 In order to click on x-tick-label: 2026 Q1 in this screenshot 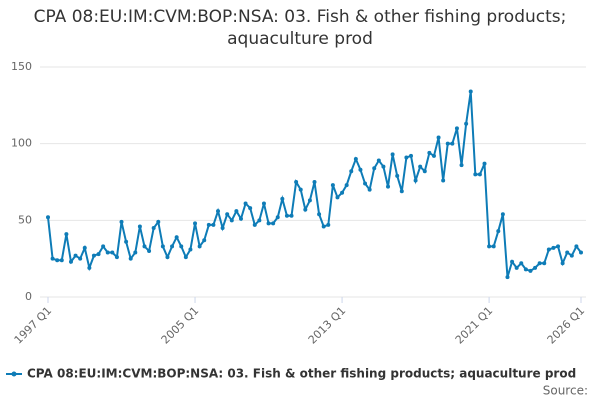, I will do `click(566, 325)`.